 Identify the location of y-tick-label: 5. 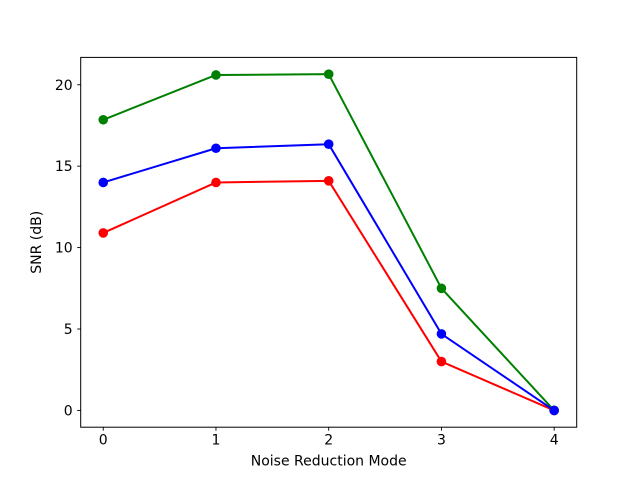
(68, 330).